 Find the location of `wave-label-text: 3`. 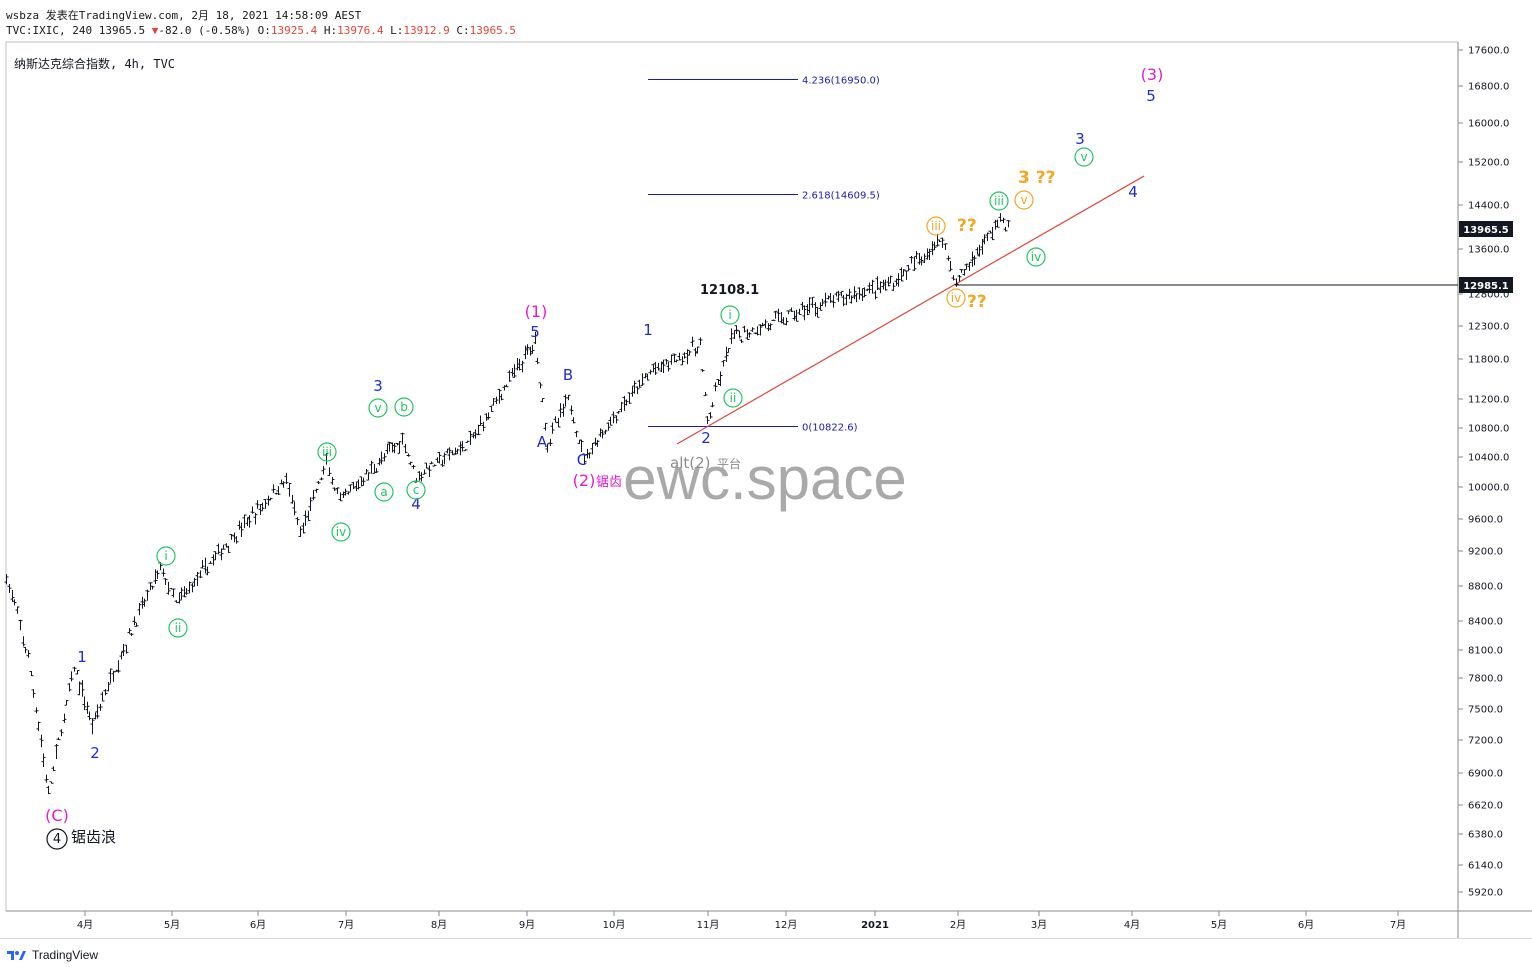

wave-label-text: 3 is located at coordinates (1080, 139).